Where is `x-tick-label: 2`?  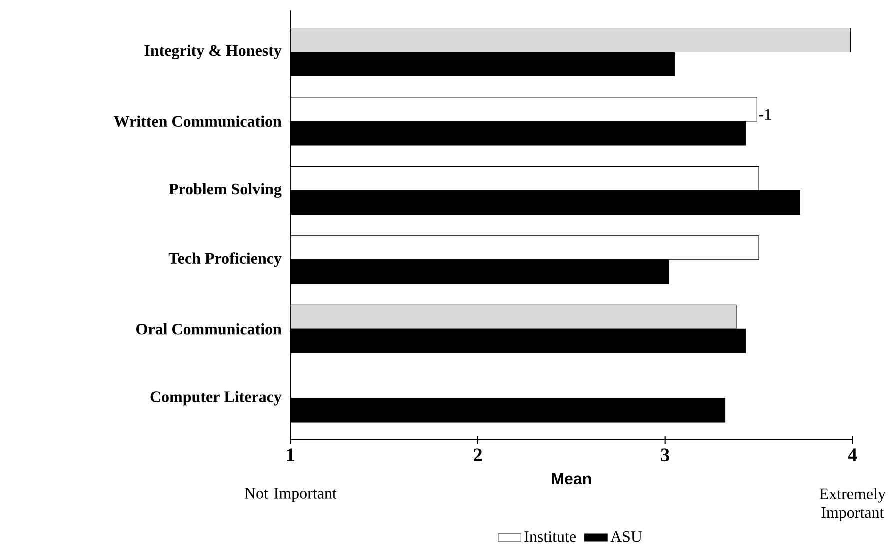
x-tick-label: 2 is located at coordinates (478, 455).